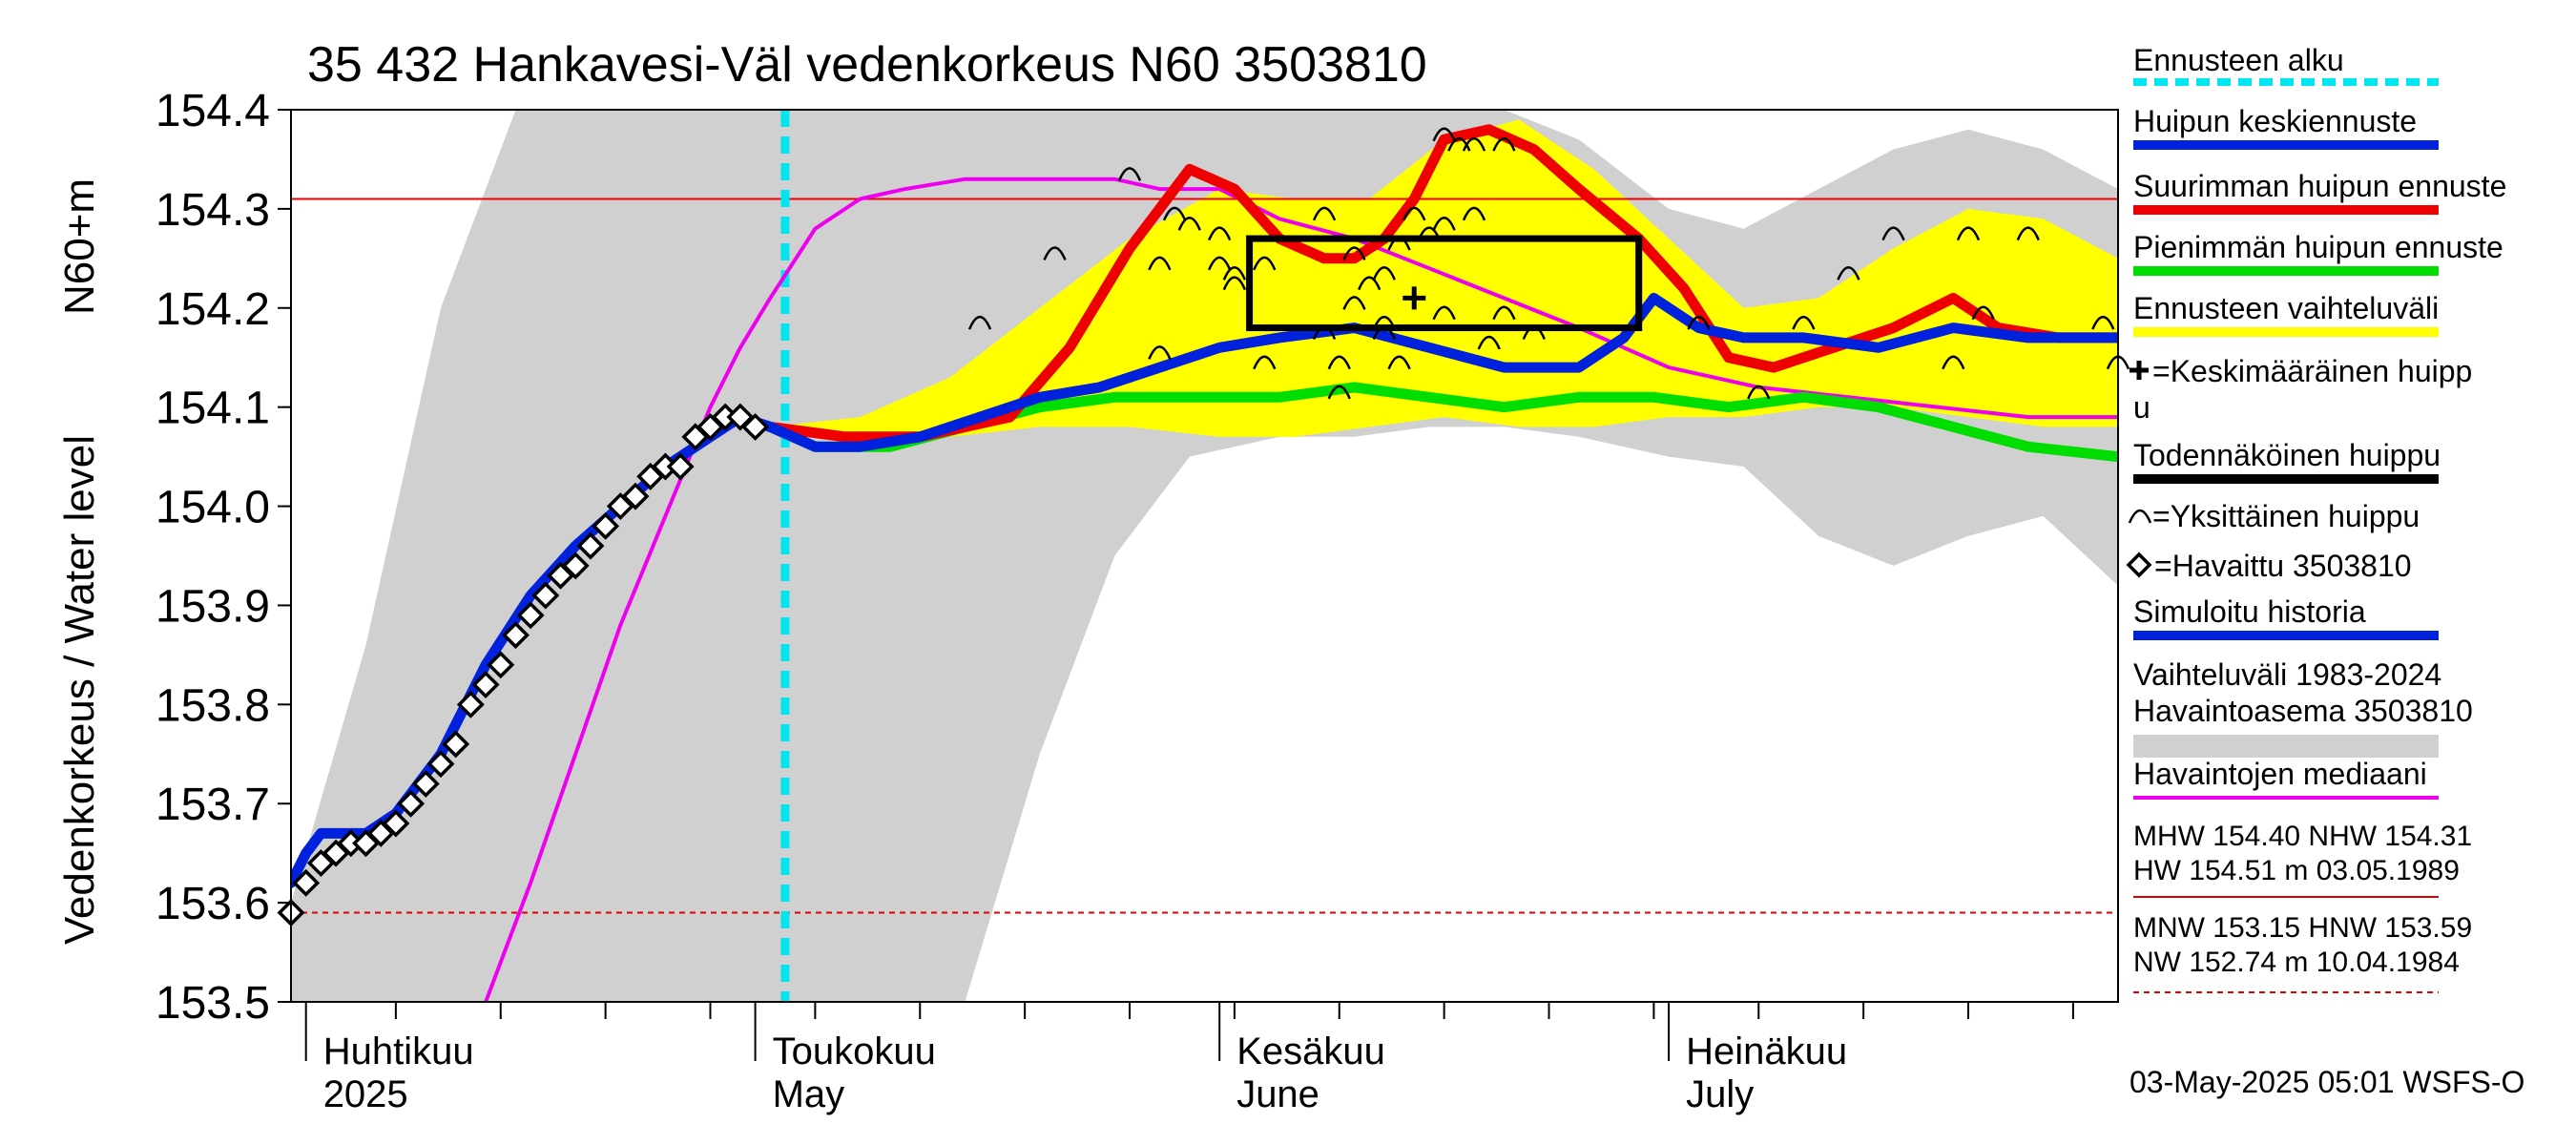 This screenshot has height=1145, width=2576. Describe the element at coordinates (2275, 121) in the screenshot. I see `legend-huipun-keskiennuste-label: Huipun keskiennuste` at that location.